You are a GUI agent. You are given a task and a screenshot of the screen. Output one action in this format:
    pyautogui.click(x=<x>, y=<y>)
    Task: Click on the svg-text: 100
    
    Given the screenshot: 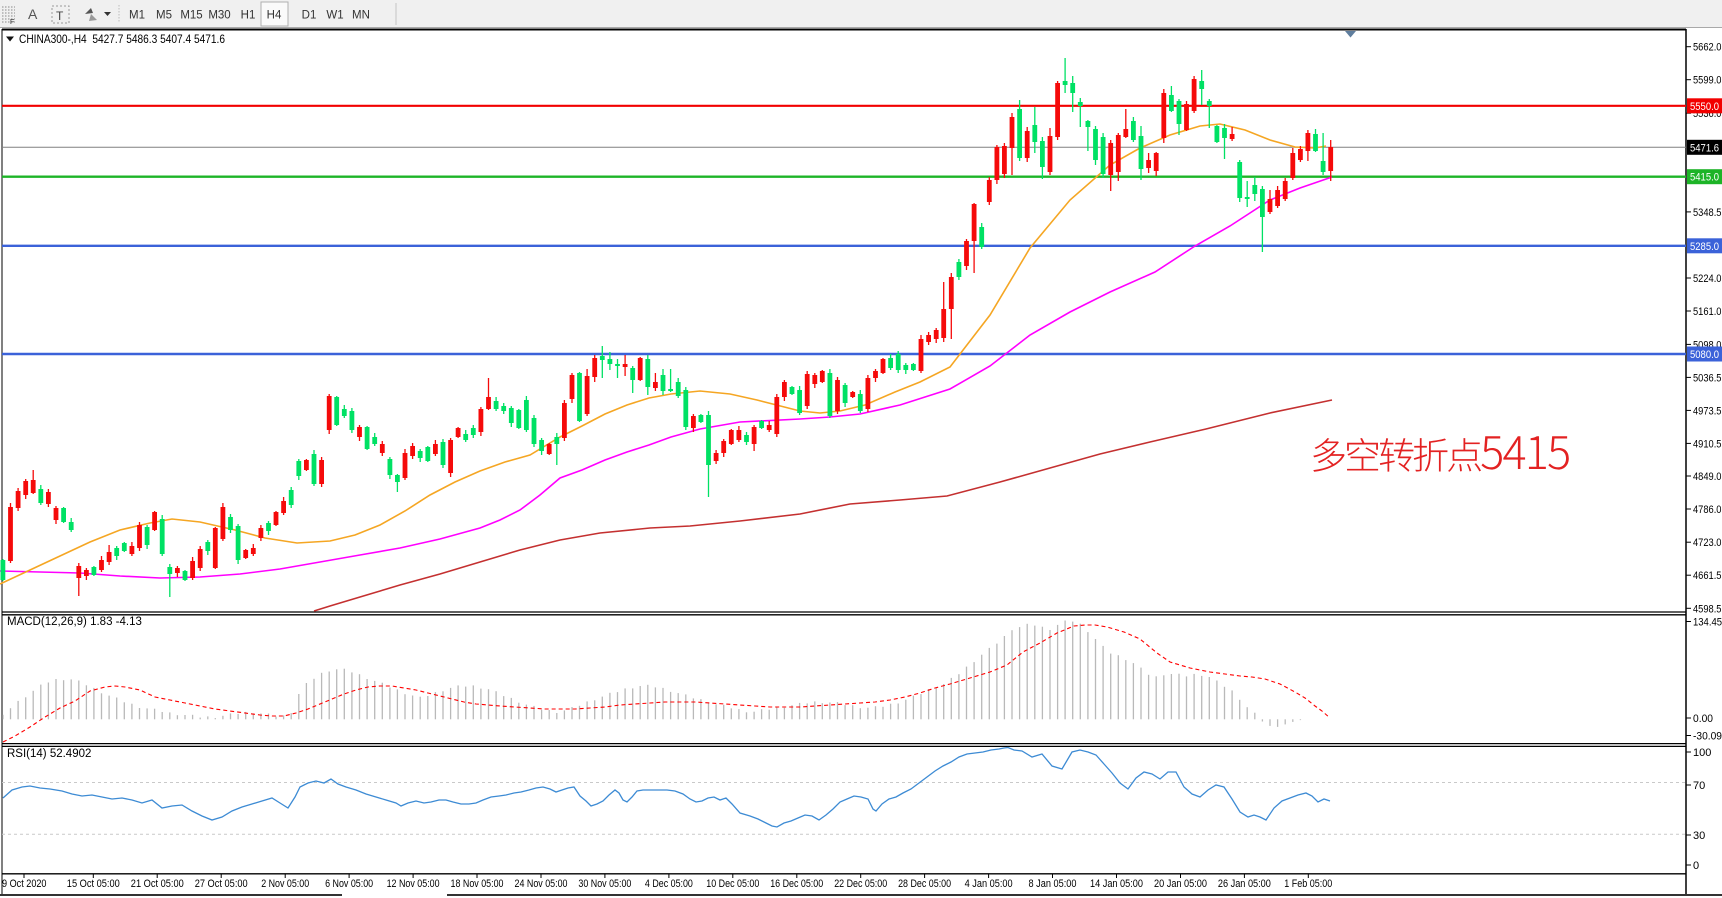 What is the action you would take?
    pyautogui.click(x=1702, y=753)
    